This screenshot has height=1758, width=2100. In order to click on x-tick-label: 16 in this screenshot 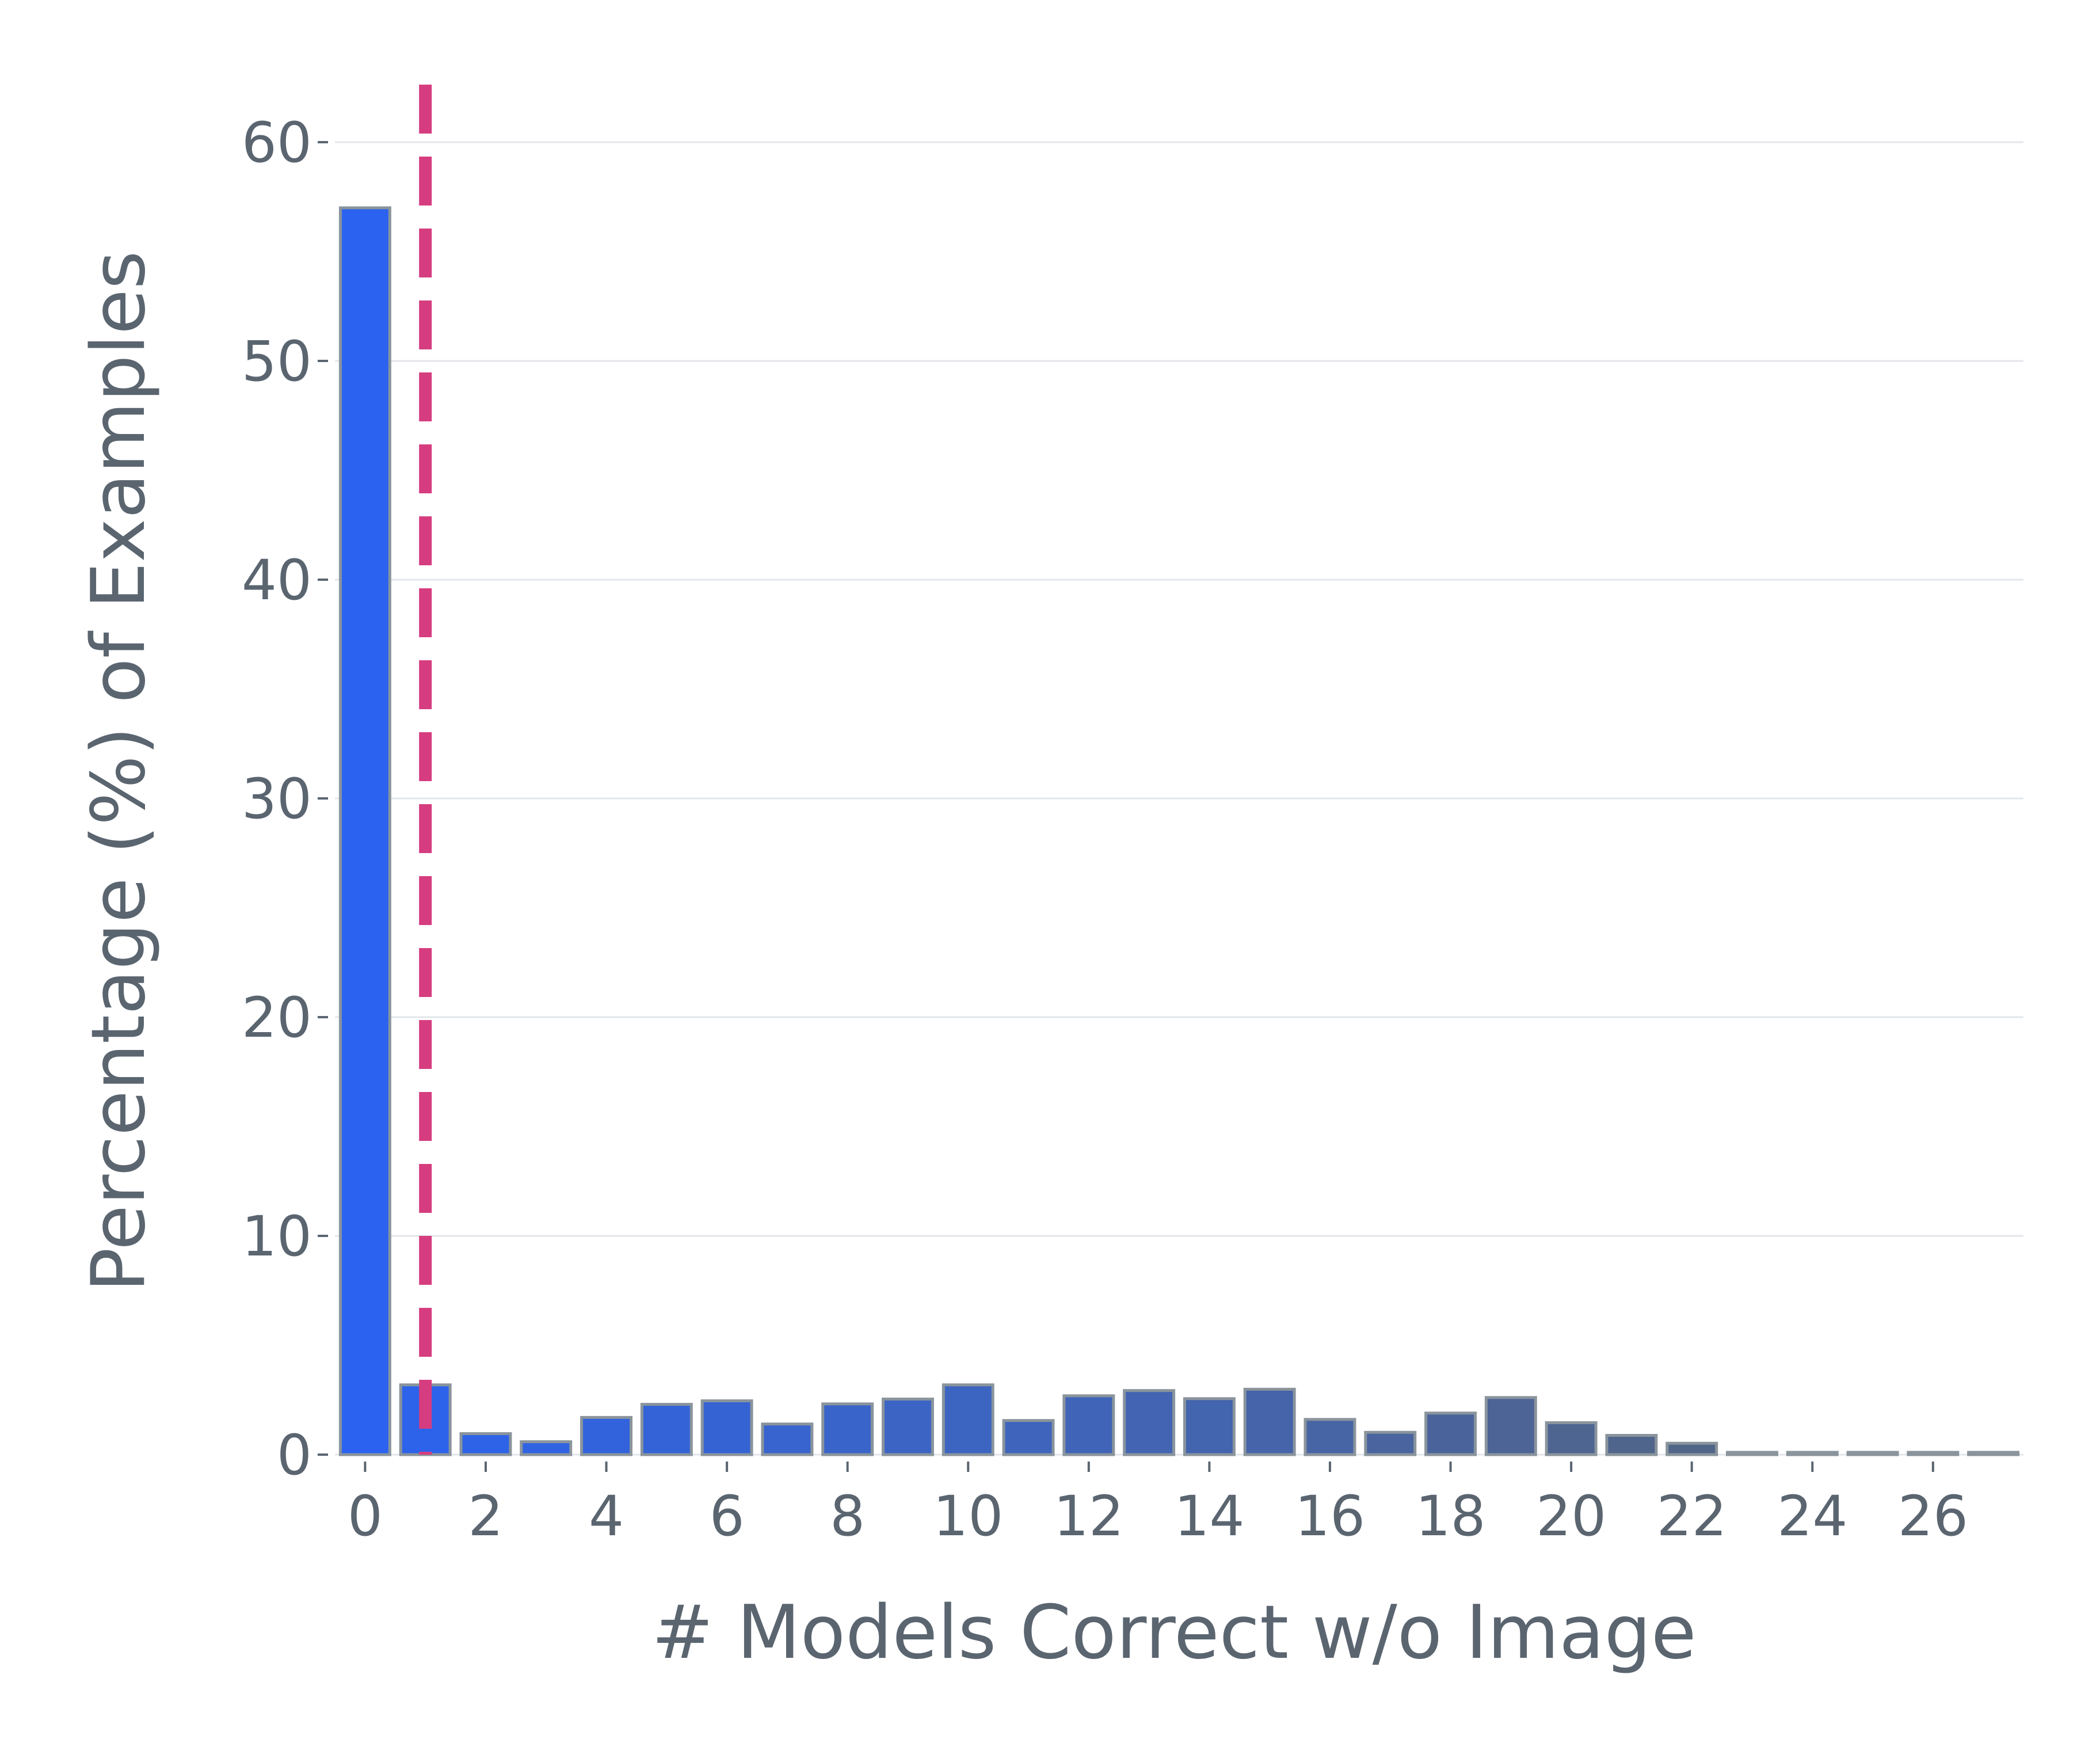, I will do `click(1330, 1516)`.